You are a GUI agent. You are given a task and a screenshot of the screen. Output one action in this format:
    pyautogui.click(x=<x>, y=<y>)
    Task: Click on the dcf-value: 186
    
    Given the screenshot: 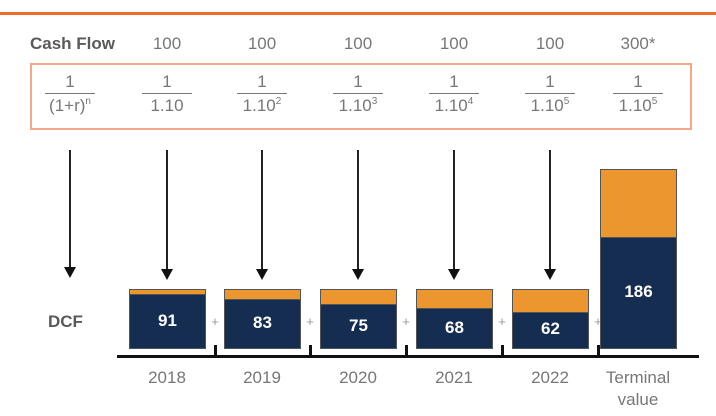 What is the action you would take?
    pyautogui.click(x=638, y=292)
    